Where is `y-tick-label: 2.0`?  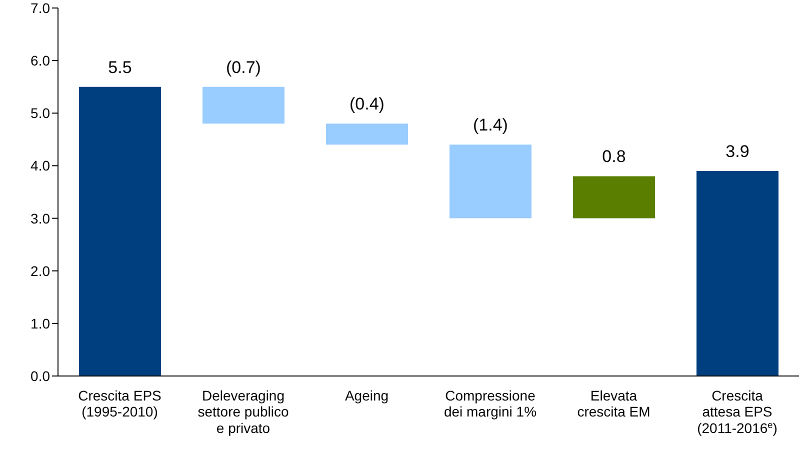 y-tick-label: 2.0 is located at coordinates (40, 270).